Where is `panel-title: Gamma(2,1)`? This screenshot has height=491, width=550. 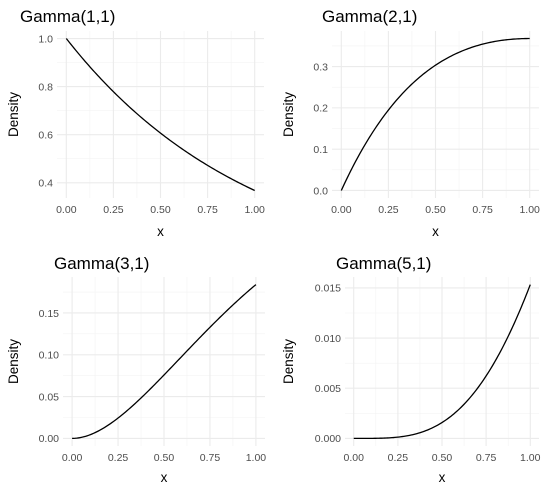 panel-title: Gamma(2,1) is located at coordinates (369, 16).